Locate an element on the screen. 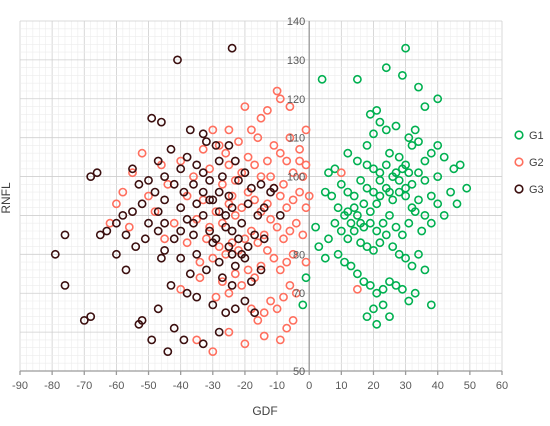  legend-label: G3 is located at coordinates (536, 190).